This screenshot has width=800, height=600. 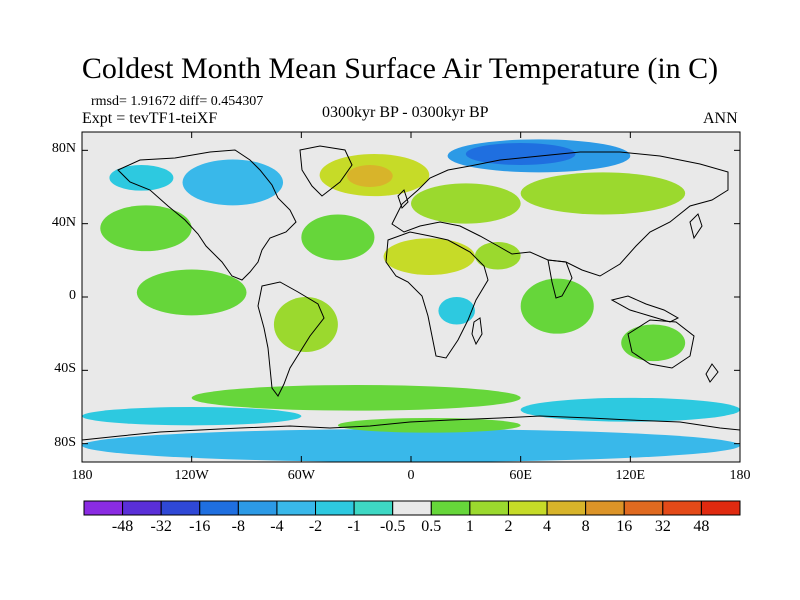 I want to click on x-tick-label: 60E, so click(x=520, y=475).